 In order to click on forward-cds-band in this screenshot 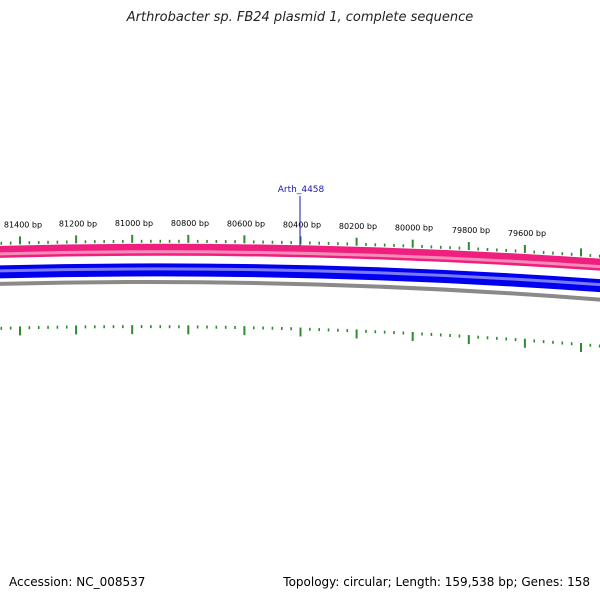, I will do `click(300, 257)`.